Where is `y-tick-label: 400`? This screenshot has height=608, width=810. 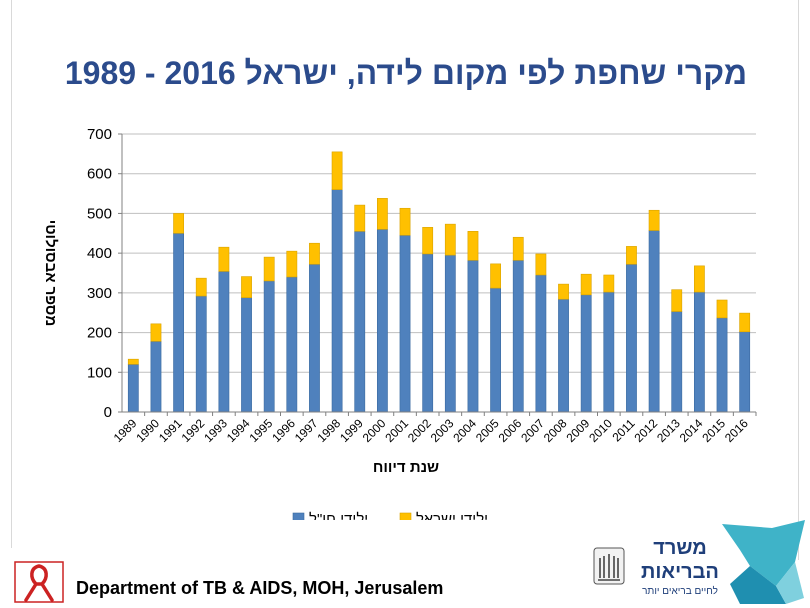
y-tick-label: 400 is located at coordinates (99, 253).